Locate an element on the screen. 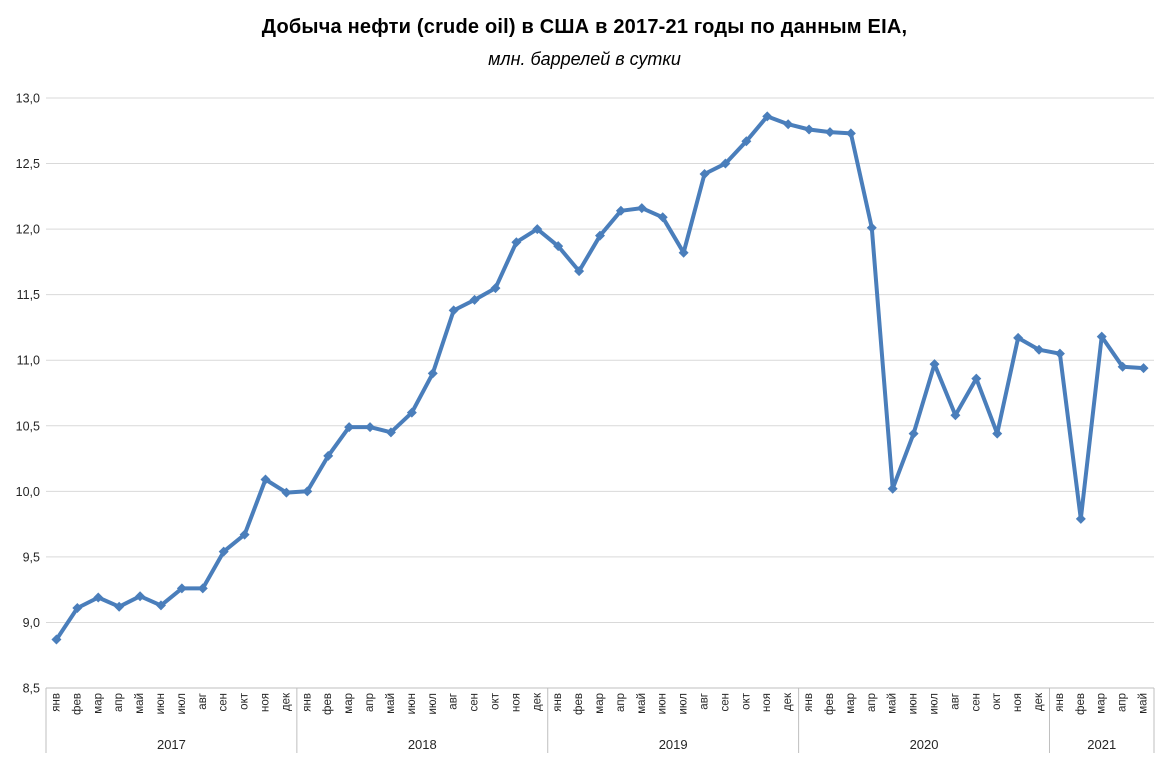  year-label: 2020 is located at coordinates (924, 744).